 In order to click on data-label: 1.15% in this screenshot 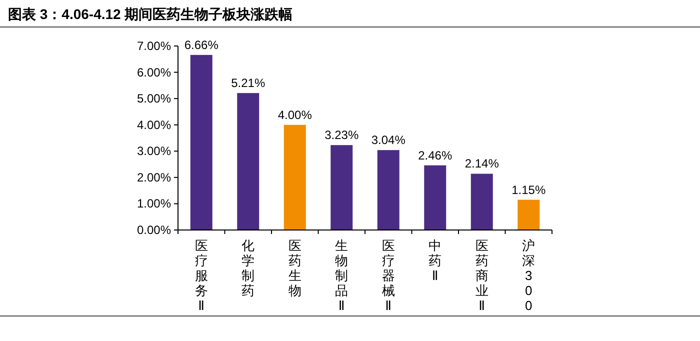, I will do `click(529, 189)`.